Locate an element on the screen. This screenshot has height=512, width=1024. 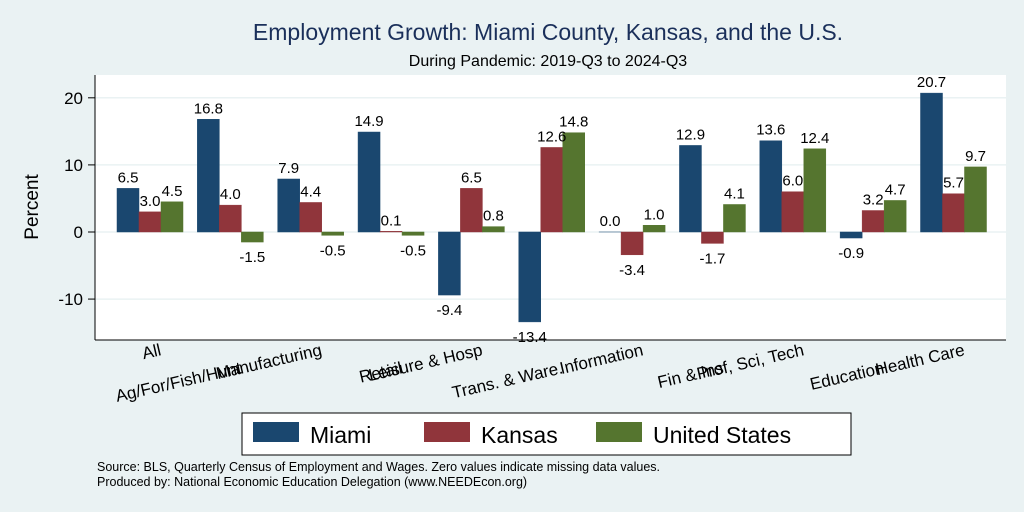
data-label: 6.0 is located at coordinates (792, 181).